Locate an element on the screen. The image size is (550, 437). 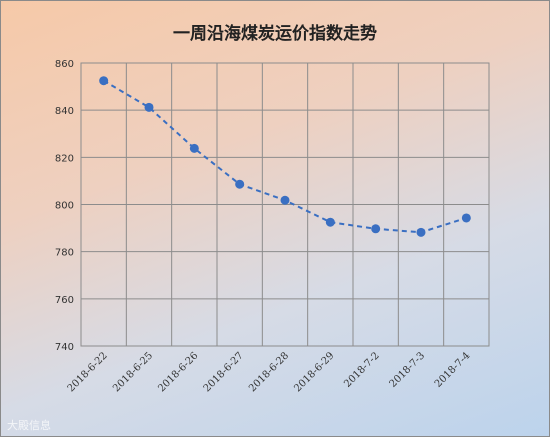
watermark-text: 大殿信息 is located at coordinates (29, 425).